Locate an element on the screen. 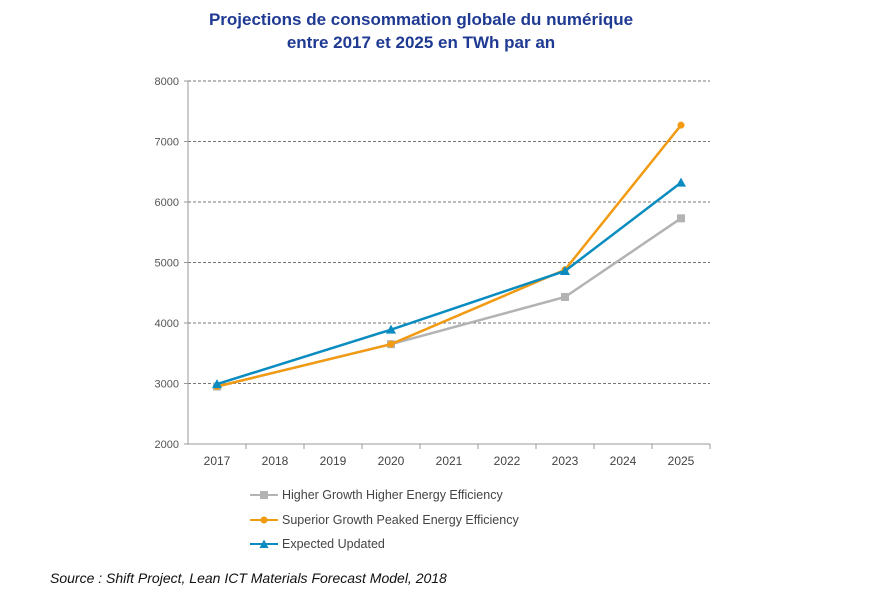 The image size is (877, 607). y-tick-label: 8000 is located at coordinates (167, 82).